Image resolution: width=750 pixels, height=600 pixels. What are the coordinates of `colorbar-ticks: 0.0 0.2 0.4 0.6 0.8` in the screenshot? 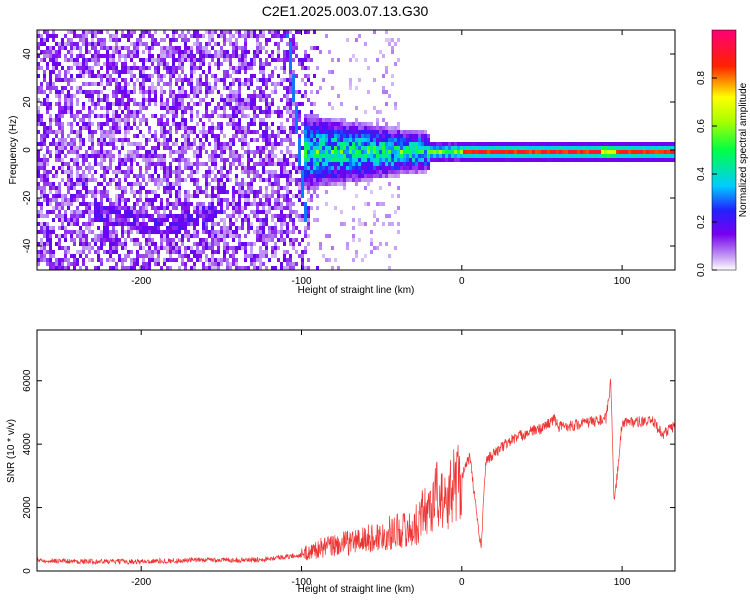 It's located at (706, 174).